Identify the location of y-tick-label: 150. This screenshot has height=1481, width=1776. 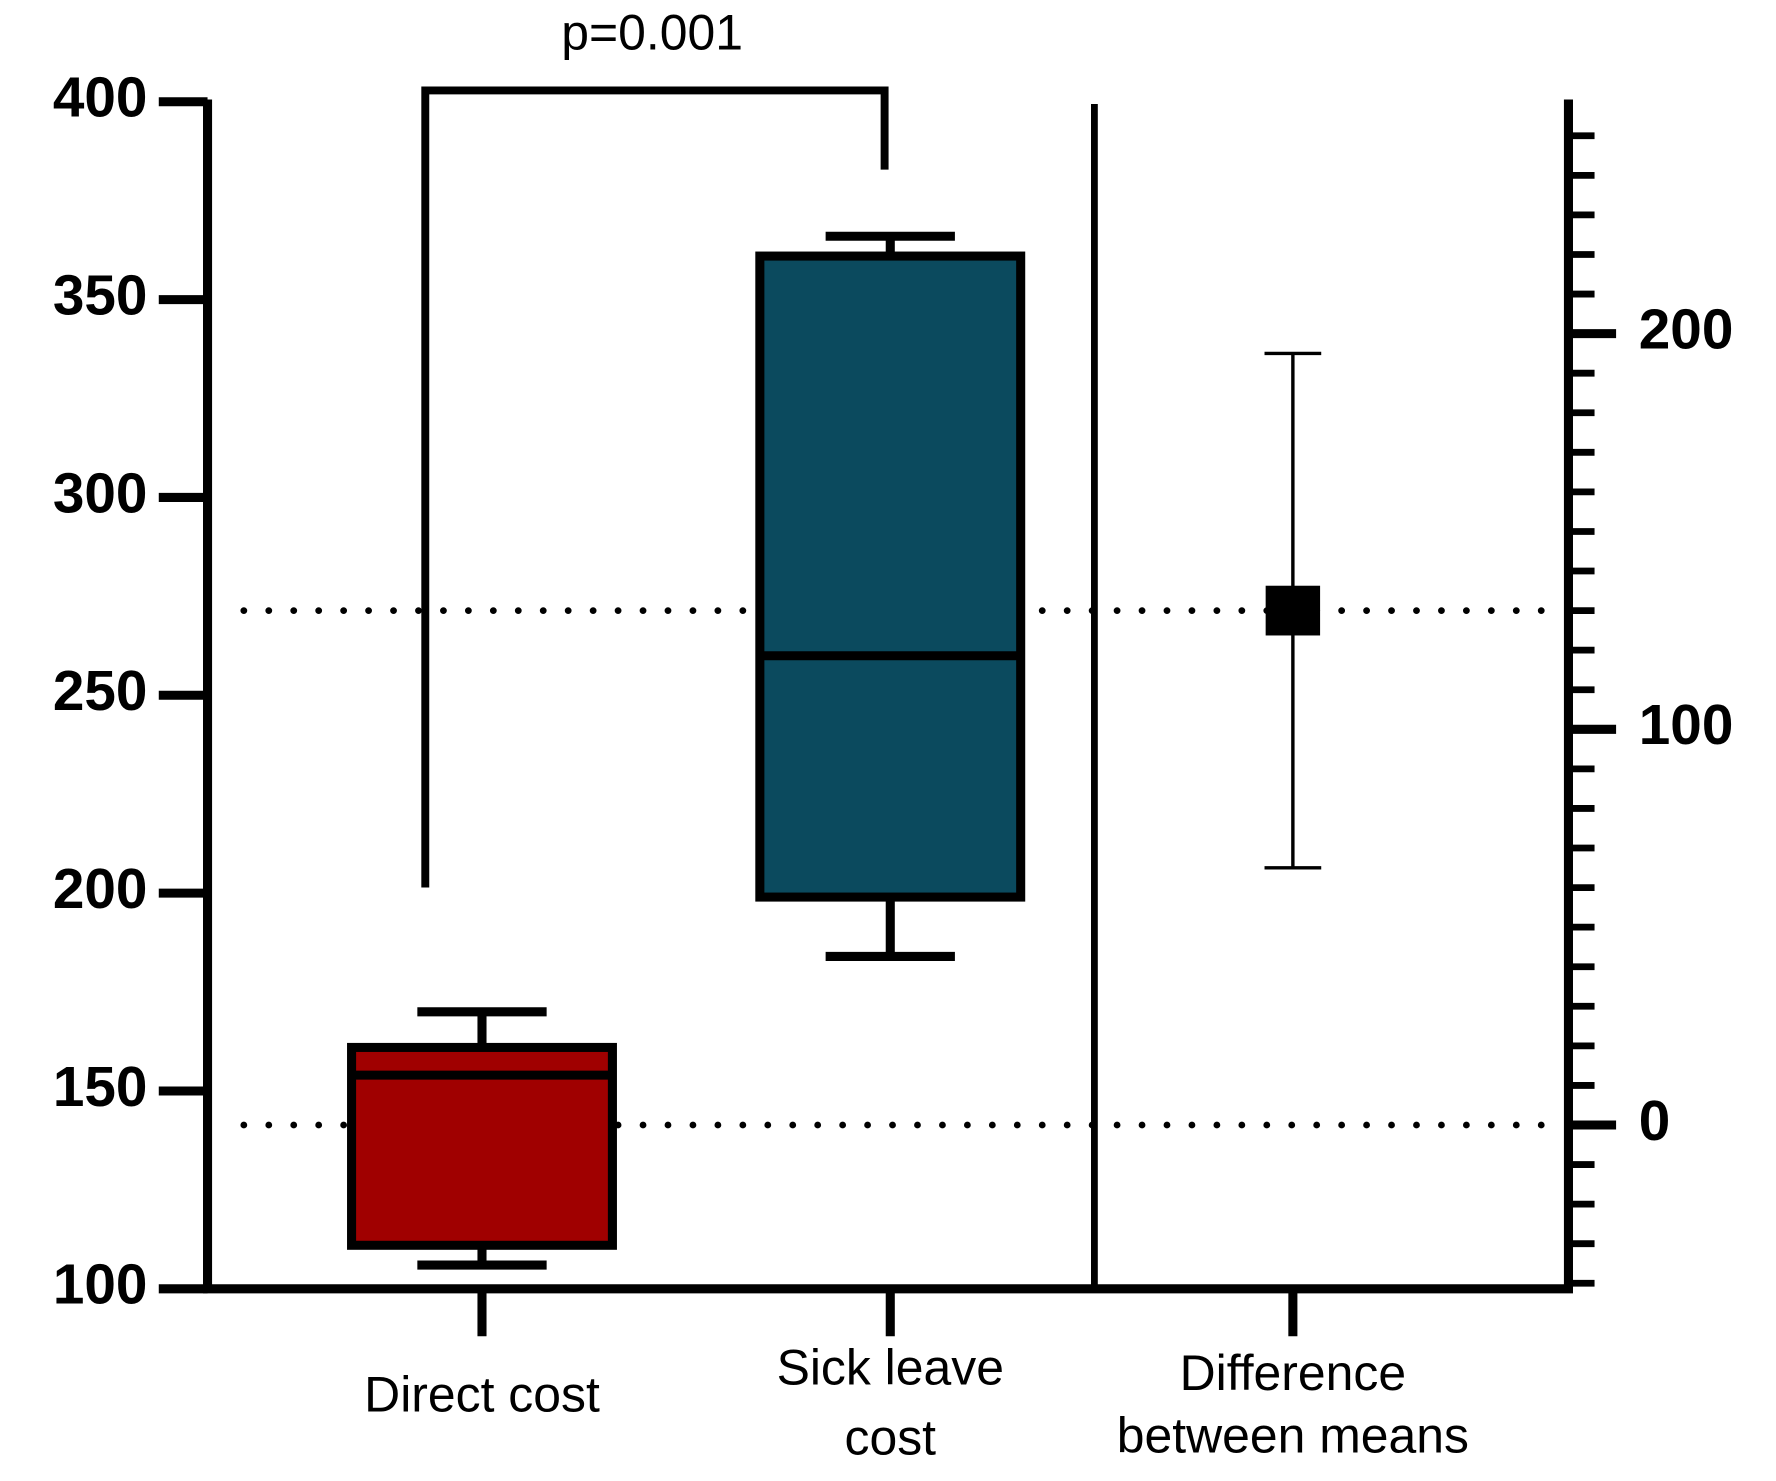
(100, 1086).